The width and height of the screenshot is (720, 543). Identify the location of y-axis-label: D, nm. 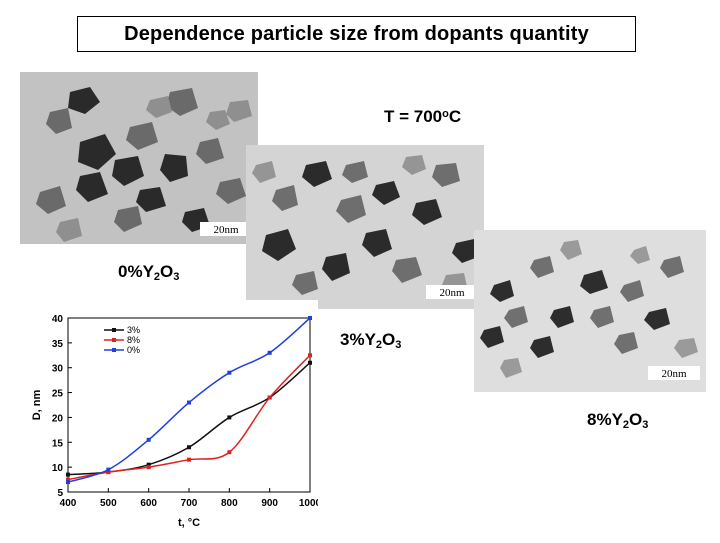
(37, 405).